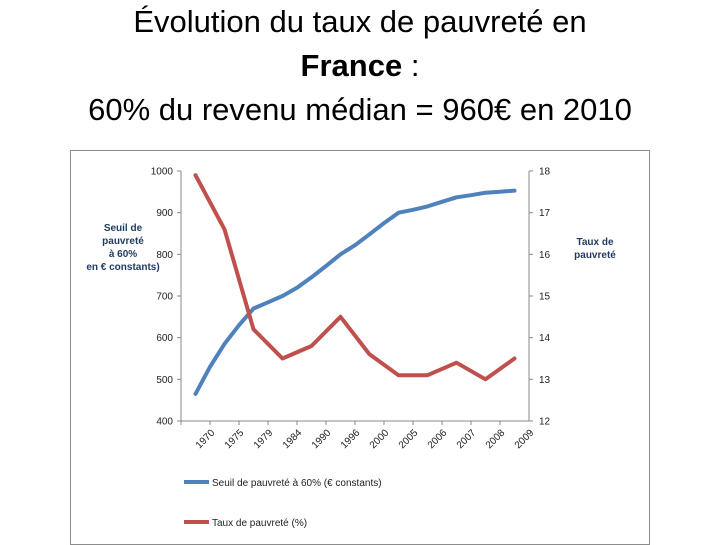  Describe the element at coordinates (122, 267) in the screenshot. I see `left-axis-title-line: en € constants)` at that location.